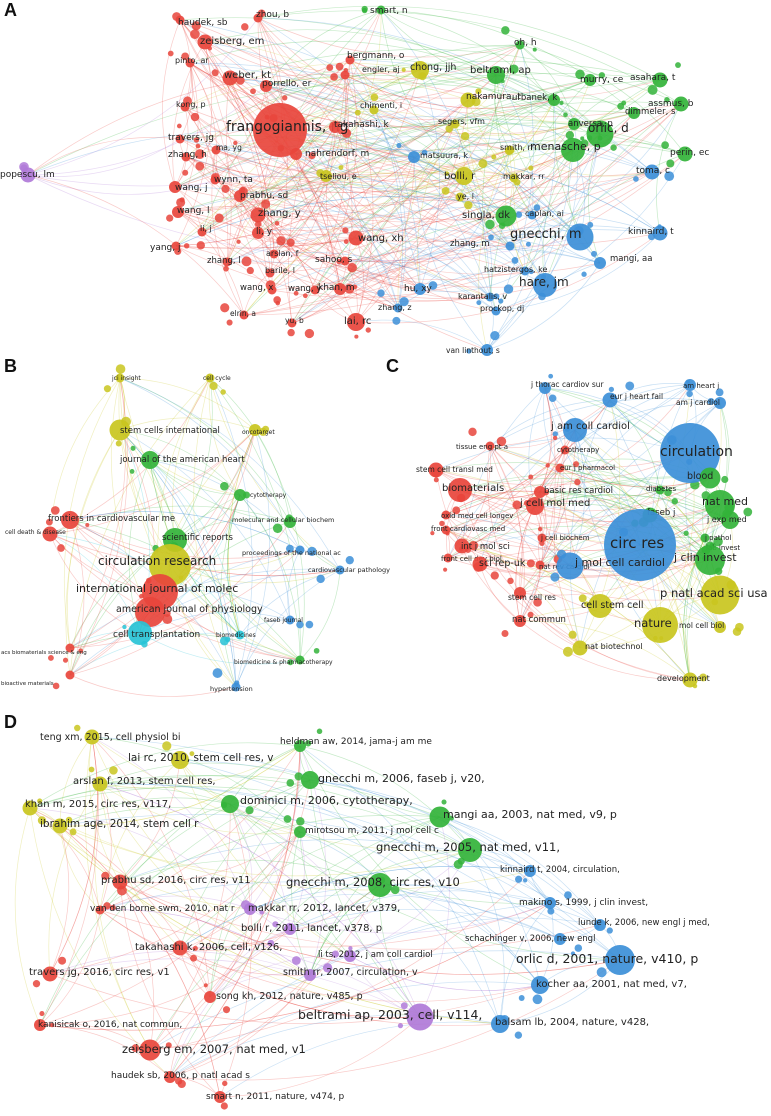 This screenshot has width=771, height=1116. What do you see at coordinates (381, 69) in the screenshot?
I see `node-label-engler-aj: engler, aj` at bounding box center [381, 69].